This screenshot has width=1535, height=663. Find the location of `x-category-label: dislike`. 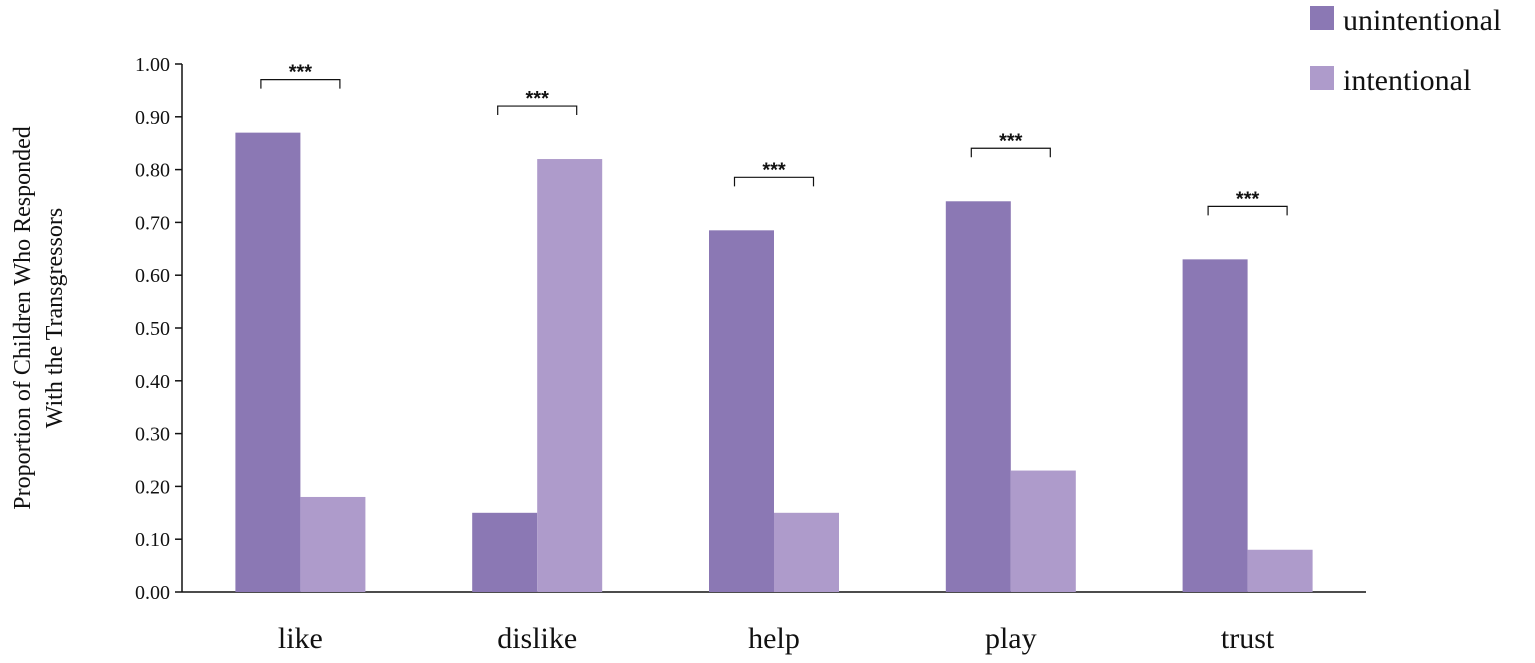

x-category-label: dislike is located at coordinates (537, 638).